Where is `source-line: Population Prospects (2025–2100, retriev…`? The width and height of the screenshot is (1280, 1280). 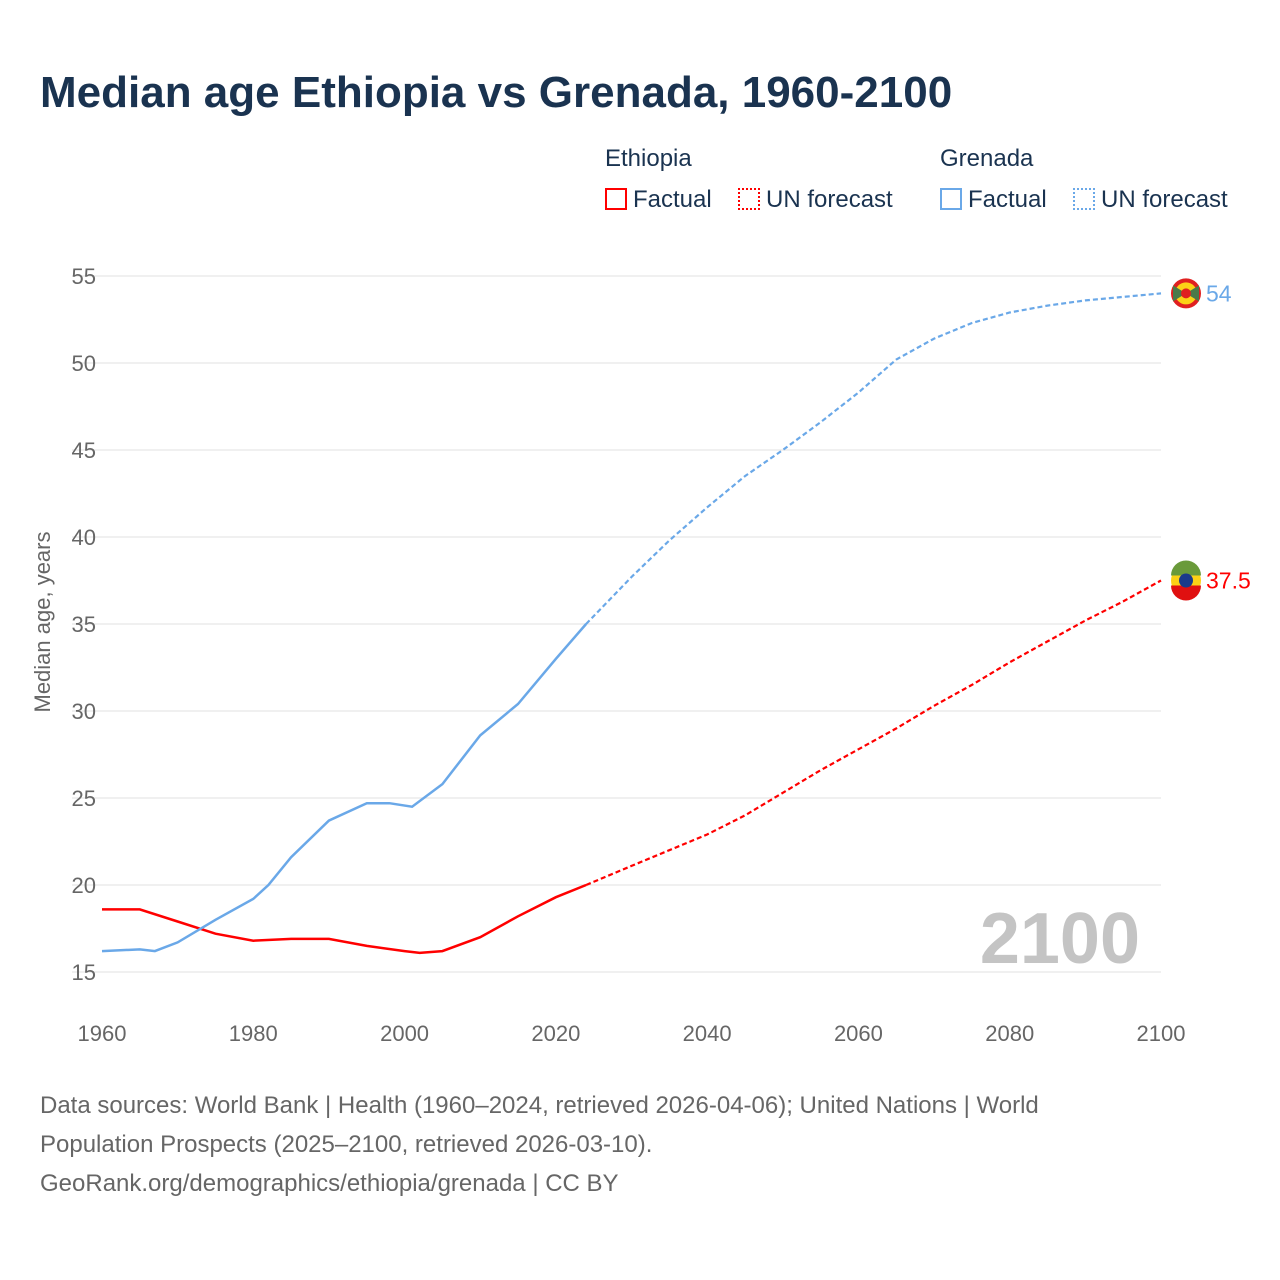
source-line: Population Prospects (2025–2100, retriev… is located at coordinates (346, 1144).